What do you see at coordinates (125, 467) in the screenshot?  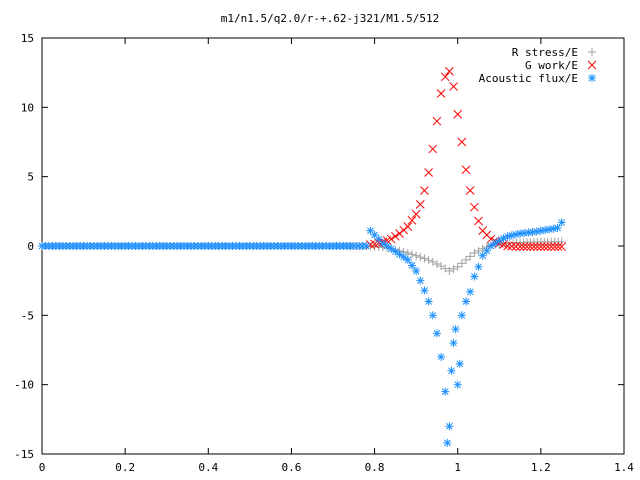 I see `x-tick-label: 0.2` at bounding box center [125, 467].